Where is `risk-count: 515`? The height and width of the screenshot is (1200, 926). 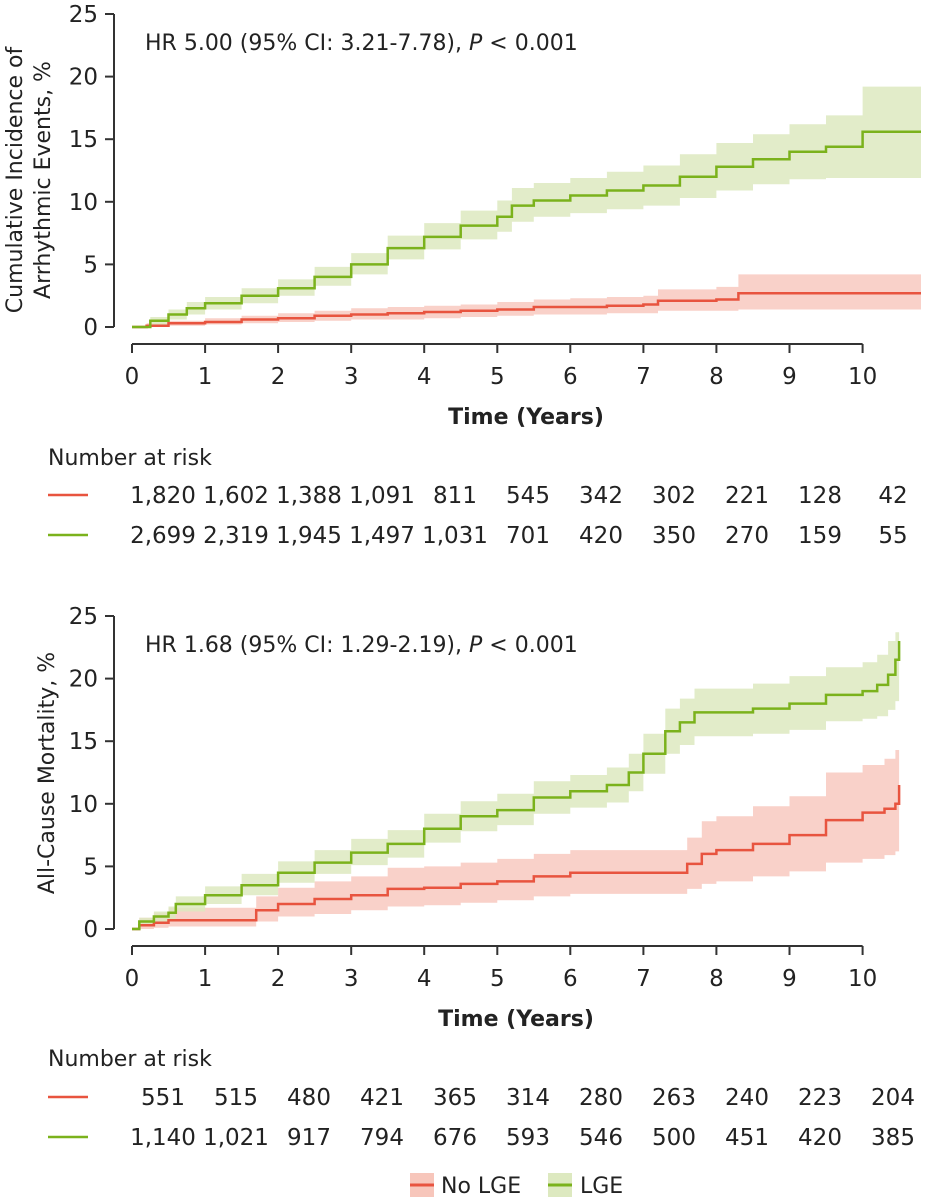
risk-count: 515 is located at coordinates (236, 1098).